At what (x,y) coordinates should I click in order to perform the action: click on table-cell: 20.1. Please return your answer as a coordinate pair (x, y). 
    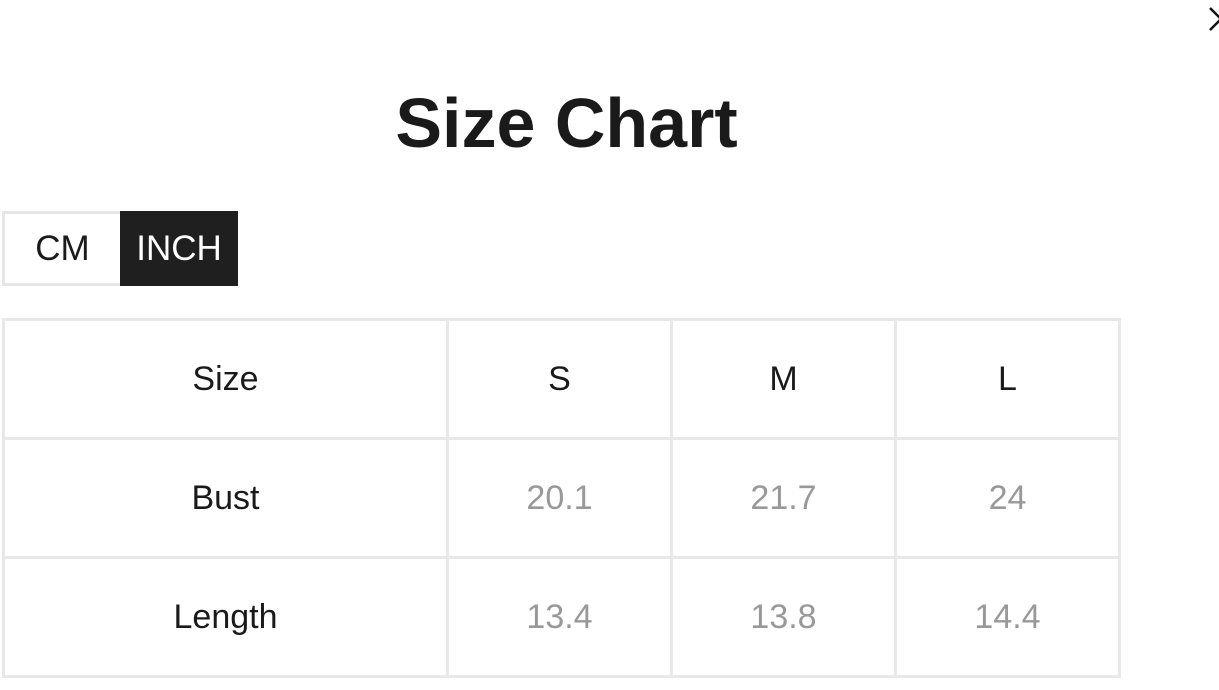
    Looking at the image, I should click on (559, 498).